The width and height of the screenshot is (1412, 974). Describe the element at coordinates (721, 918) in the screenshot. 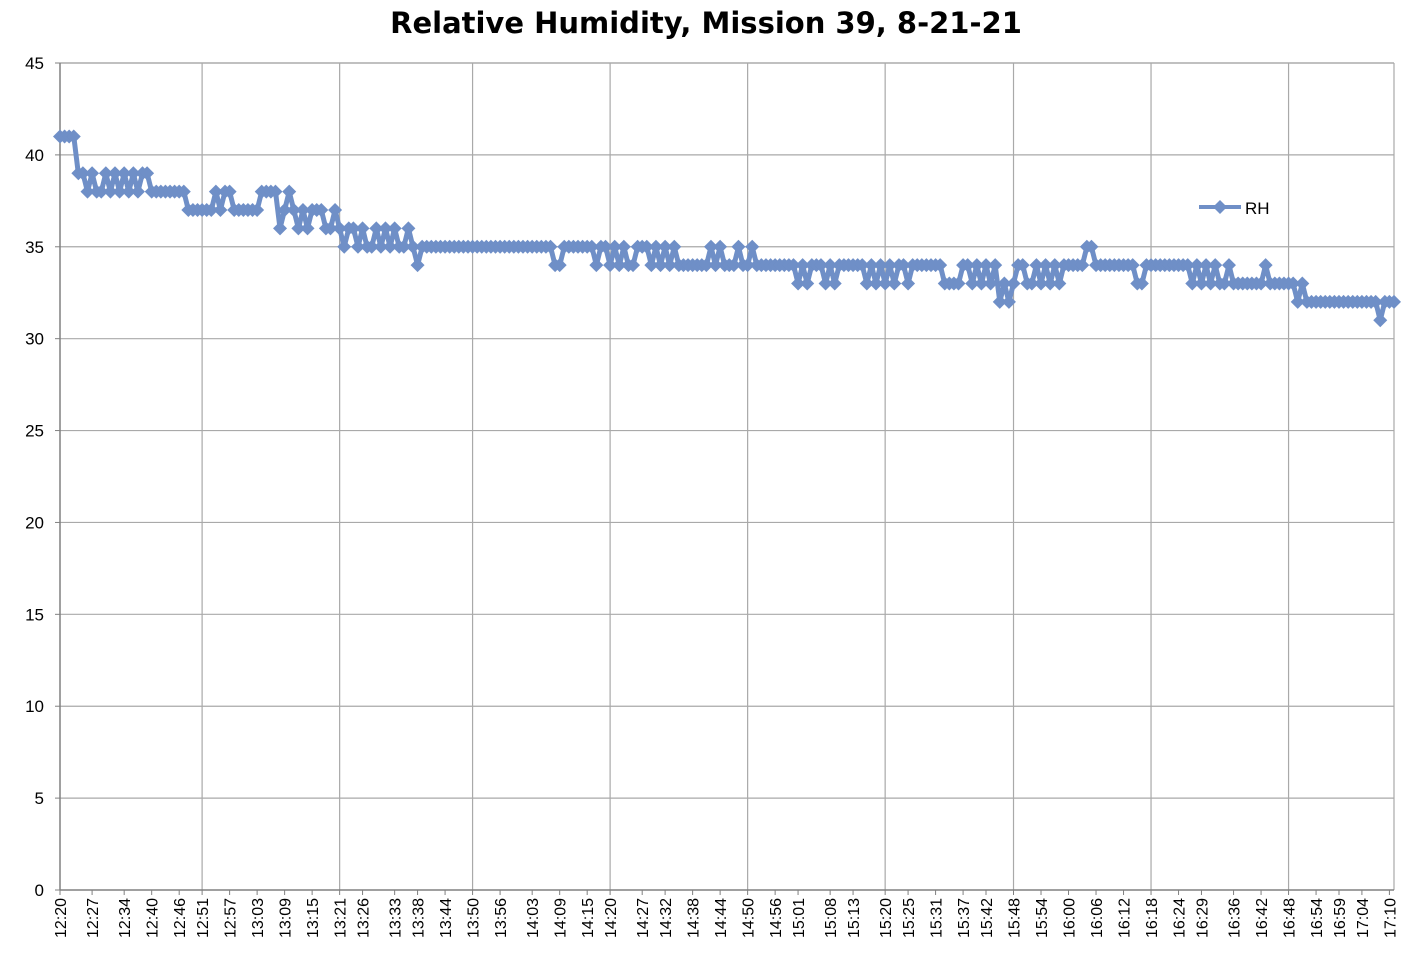

I see `x-tick-label: 14:44` at that location.